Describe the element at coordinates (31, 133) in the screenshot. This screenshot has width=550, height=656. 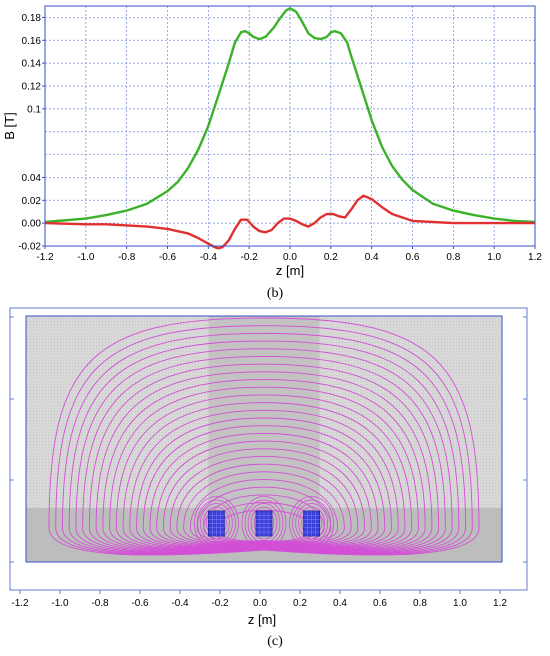
I see `y-ticks-b: -0.02 0.00 0.02 0.04 0.1 0.12 0.14 0.16 0.18` at that location.